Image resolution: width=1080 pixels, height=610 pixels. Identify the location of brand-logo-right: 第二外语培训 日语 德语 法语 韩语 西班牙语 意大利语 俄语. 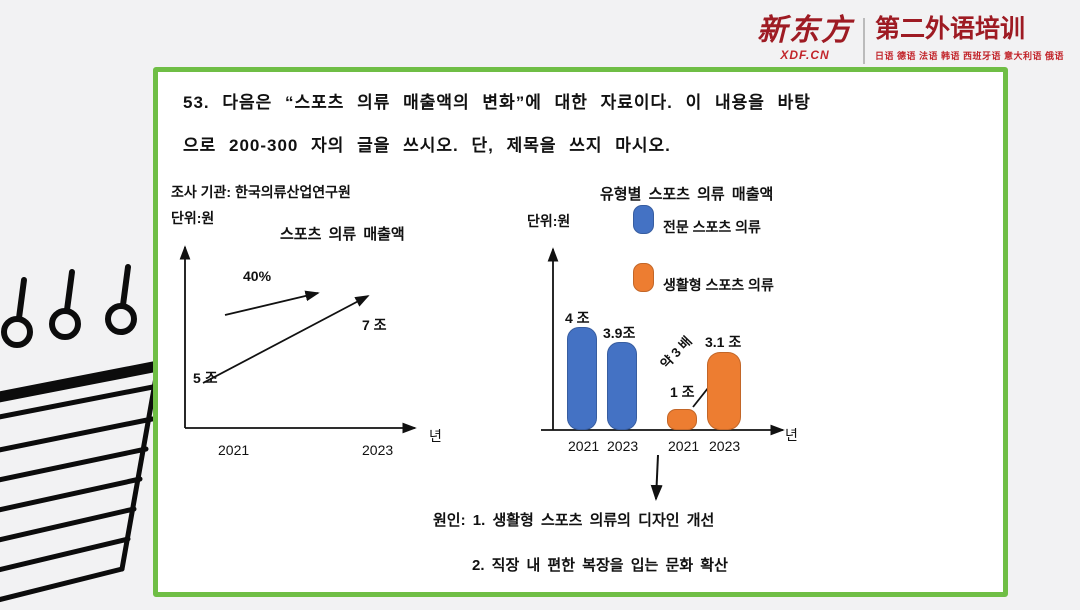
(969, 38).